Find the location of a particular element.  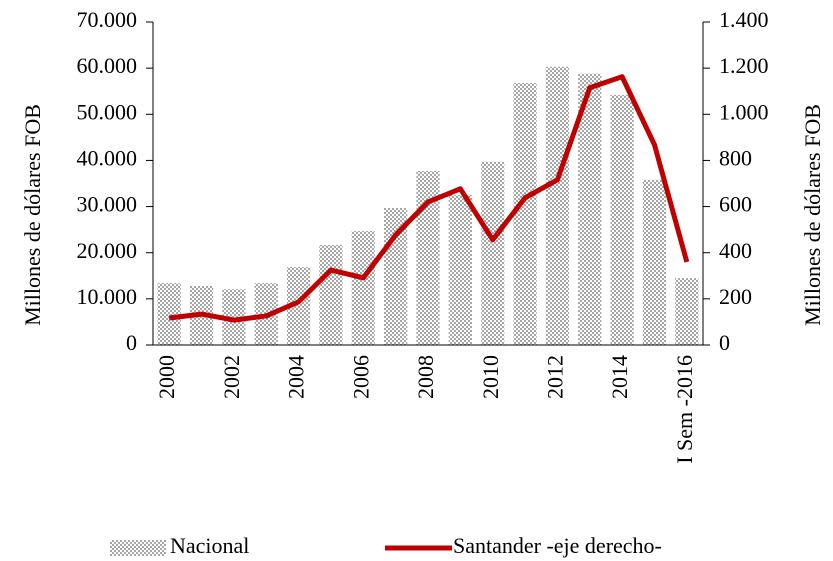

y2-tick-label: 1.000 is located at coordinates (744, 111).